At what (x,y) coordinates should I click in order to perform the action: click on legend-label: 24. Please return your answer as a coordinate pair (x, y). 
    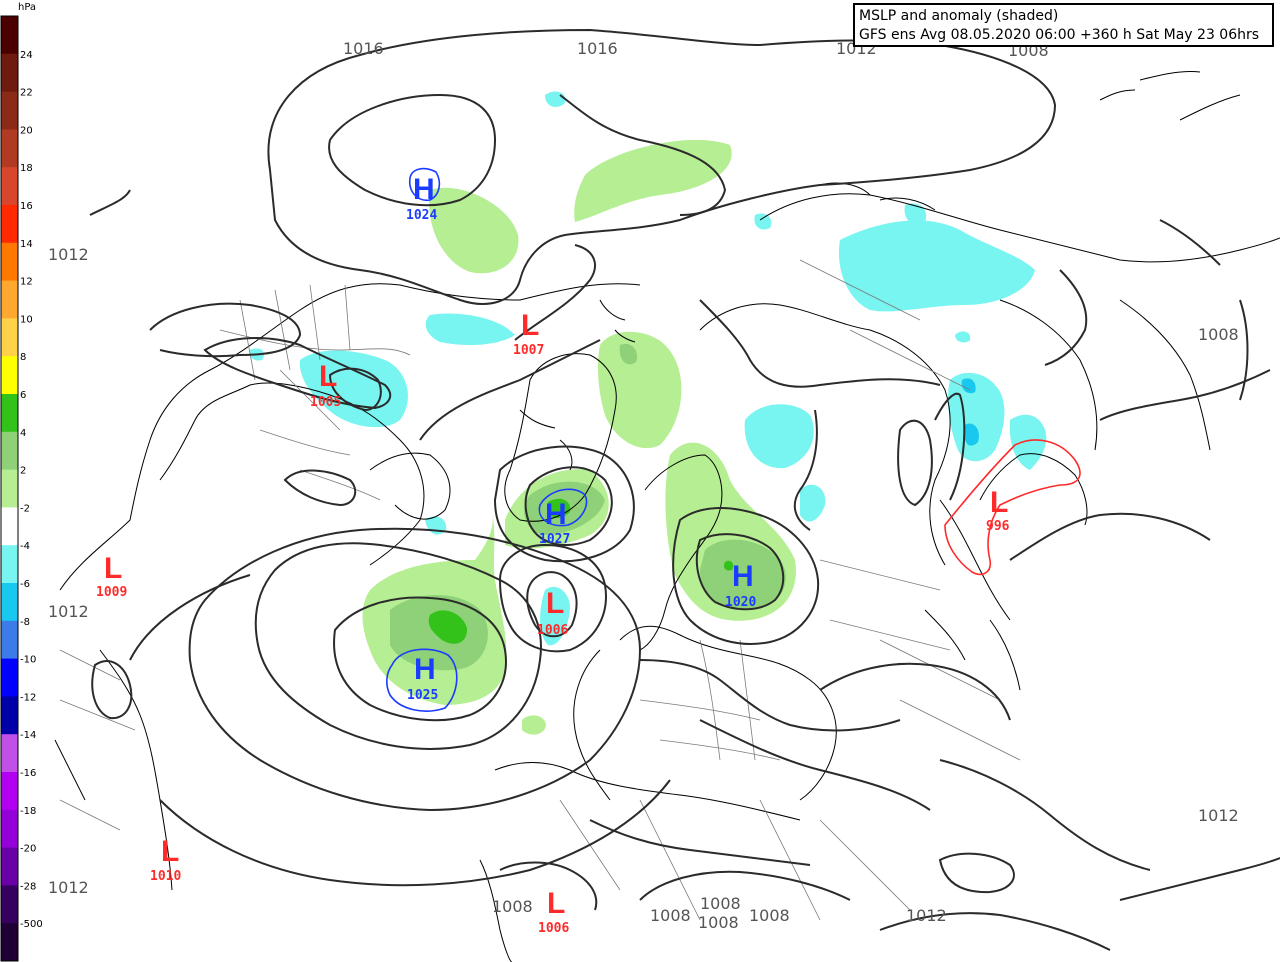
    Looking at the image, I should click on (26, 55).